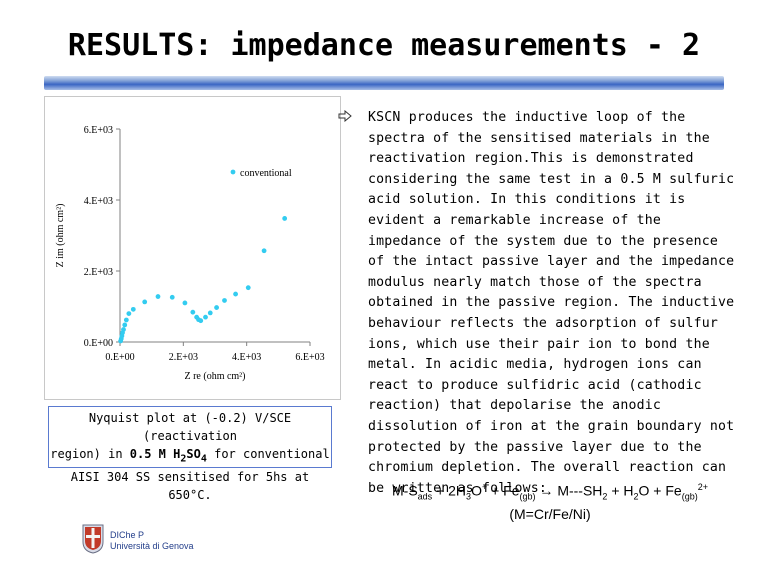 Image resolution: width=768 pixels, height=576 pixels. I want to click on x-tick-label: 4.E+03, so click(246, 357).